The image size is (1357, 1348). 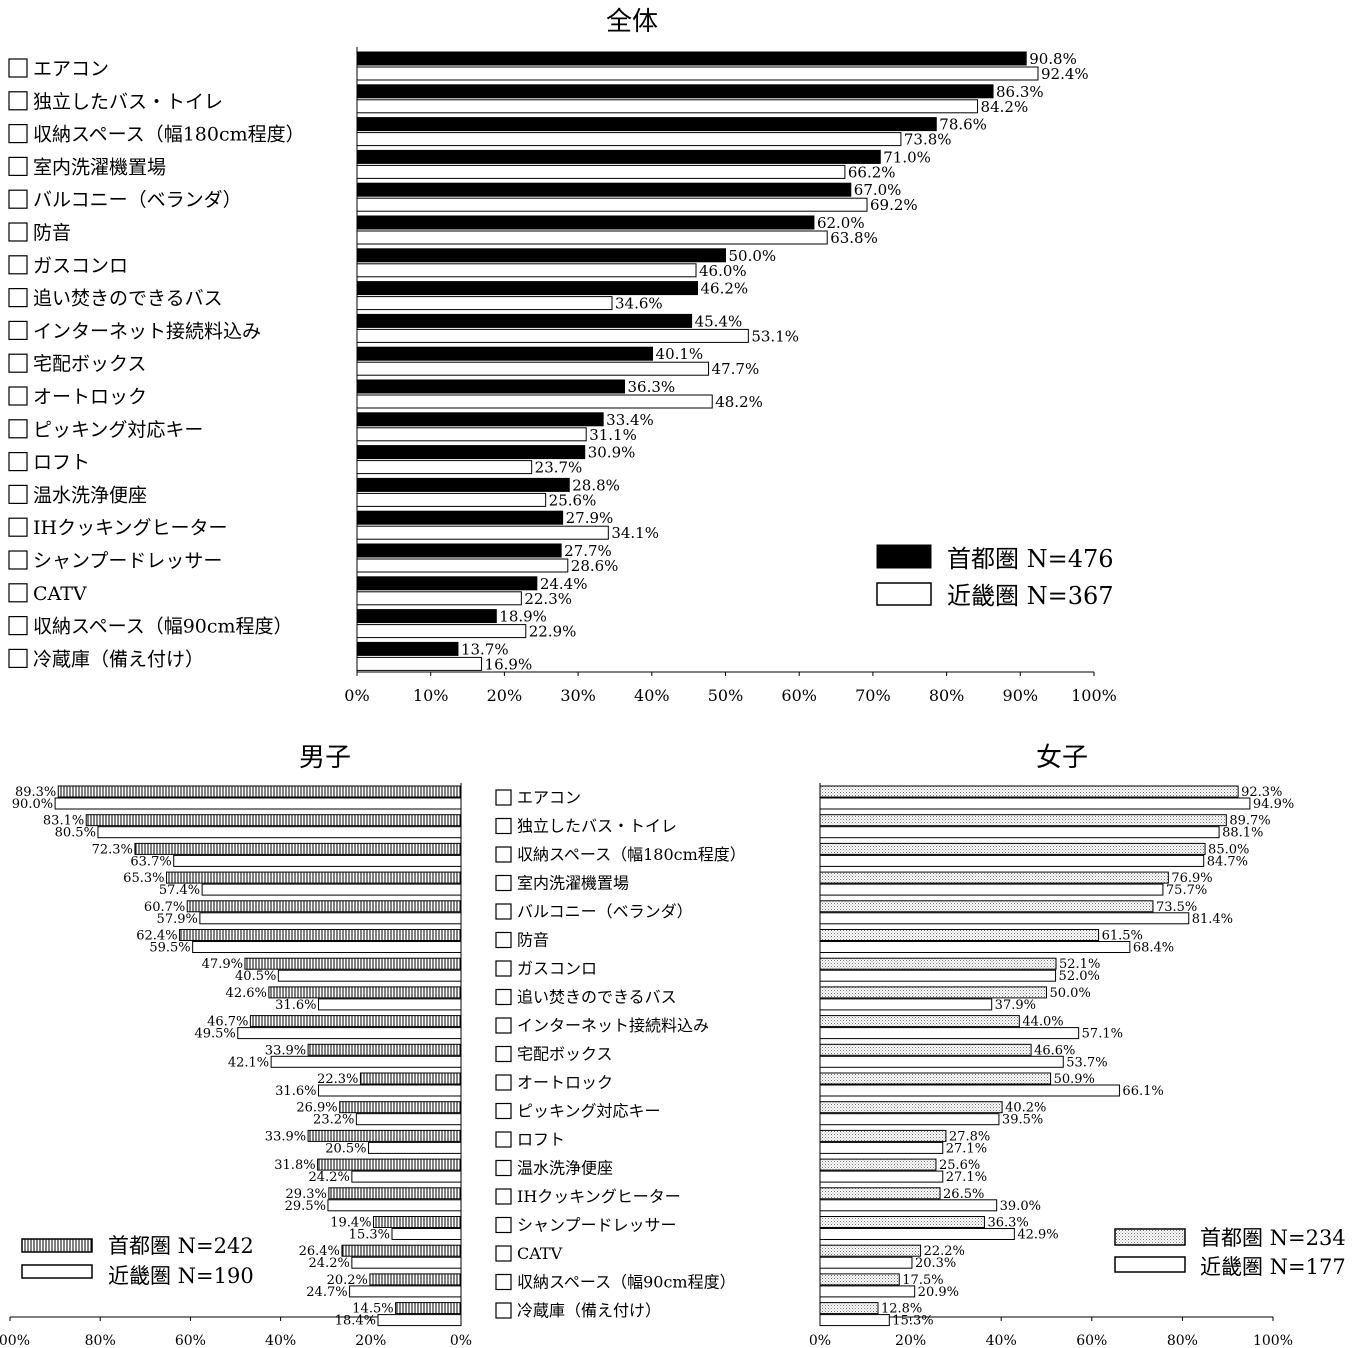 I want to click on overall-category-label: IHクッキングヒーター, so click(x=130, y=528).